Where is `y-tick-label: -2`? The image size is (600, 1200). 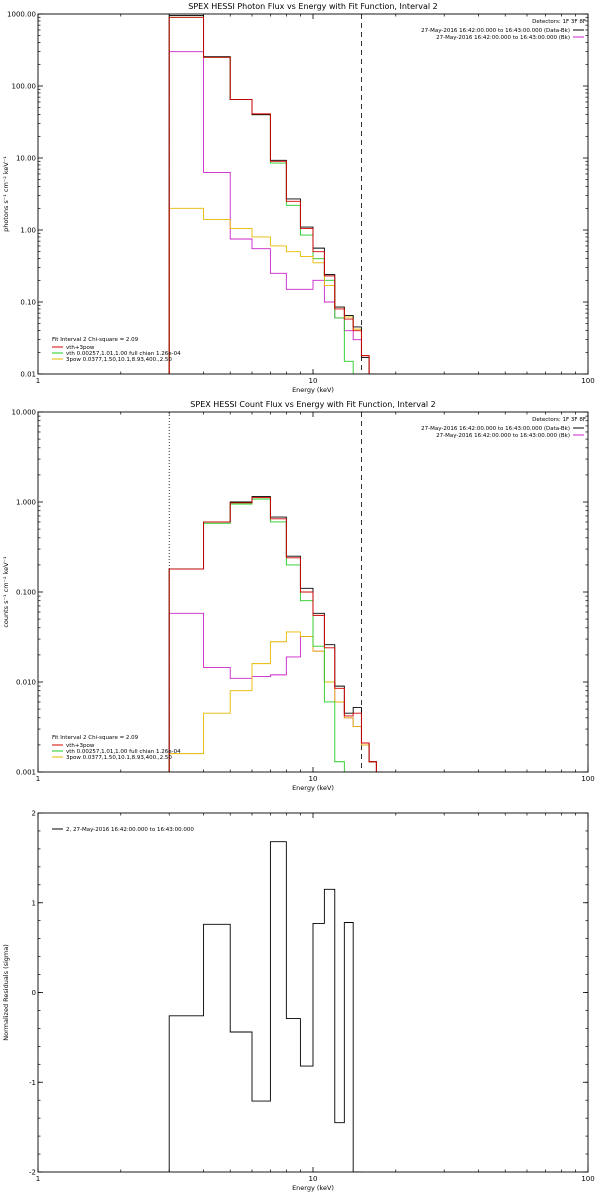 y-tick-label: -2 is located at coordinates (32, 1173).